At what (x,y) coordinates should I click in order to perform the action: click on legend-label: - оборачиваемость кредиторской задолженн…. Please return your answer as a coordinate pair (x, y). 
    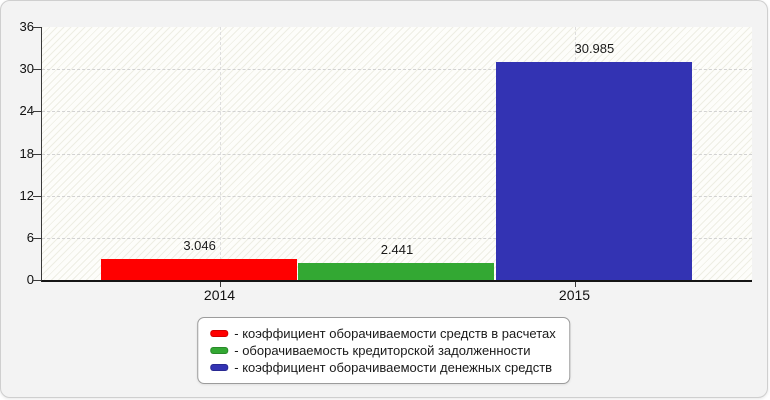
    Looking at the image, I should click on (382, 350).